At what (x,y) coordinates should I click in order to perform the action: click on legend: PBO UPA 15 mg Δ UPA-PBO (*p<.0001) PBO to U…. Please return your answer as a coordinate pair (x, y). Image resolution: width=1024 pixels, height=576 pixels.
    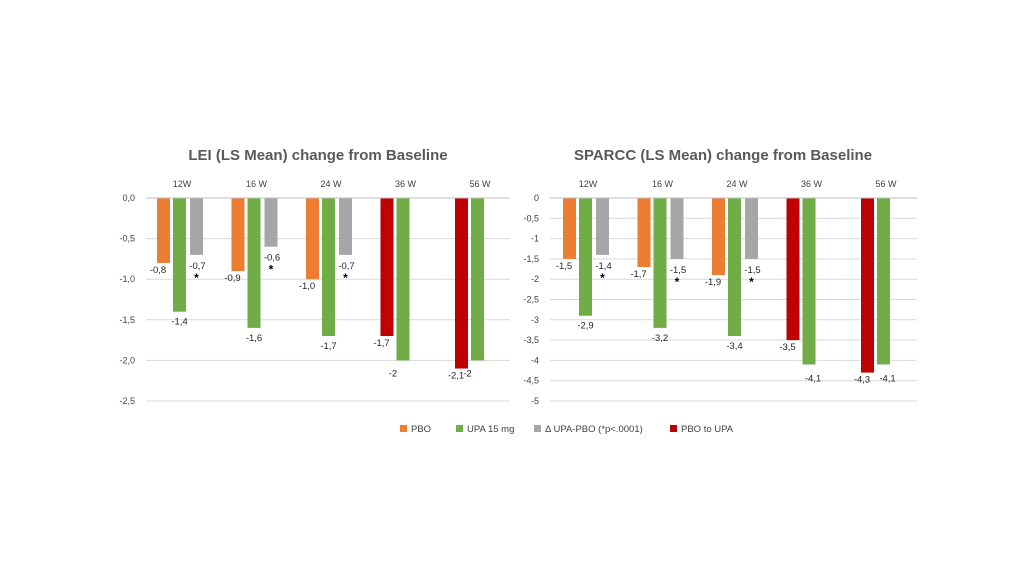
    Looking at the image, I should click on (567, 429).